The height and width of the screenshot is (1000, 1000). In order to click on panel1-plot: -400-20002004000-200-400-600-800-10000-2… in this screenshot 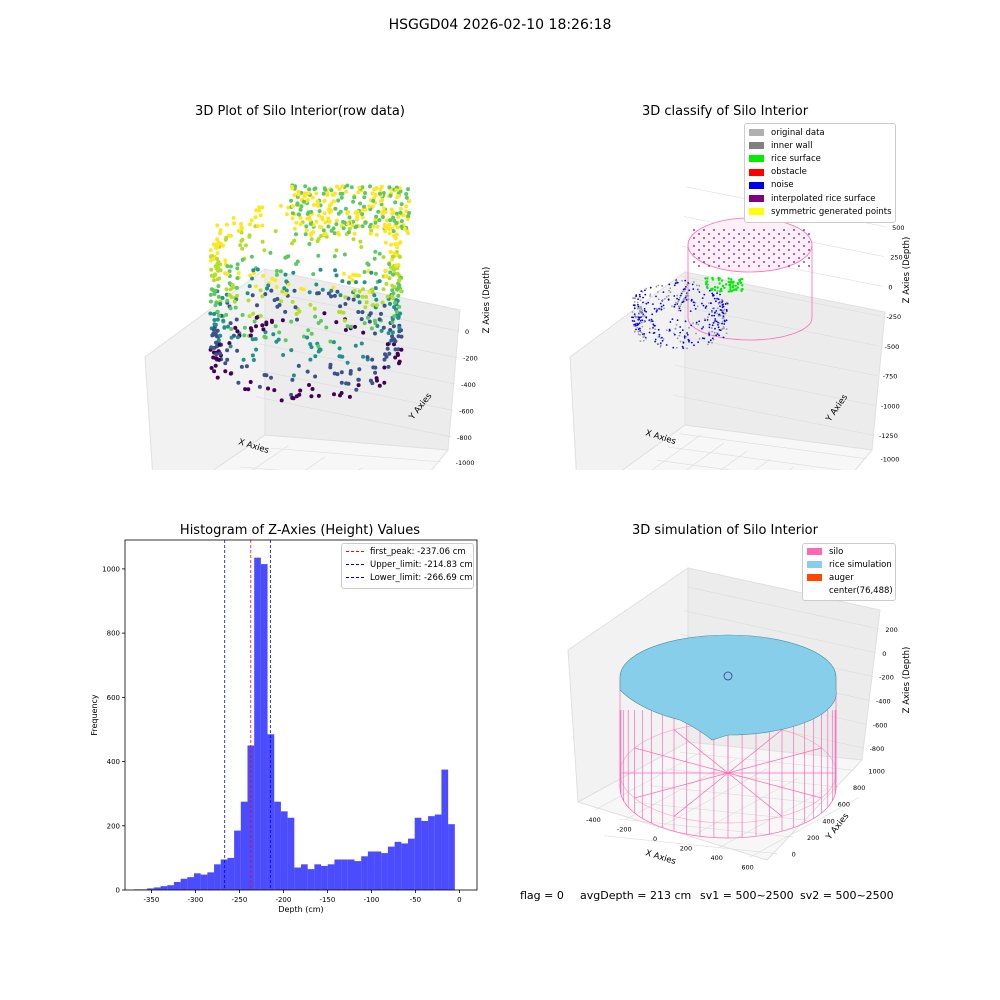, I will do `click(318, 326)`.